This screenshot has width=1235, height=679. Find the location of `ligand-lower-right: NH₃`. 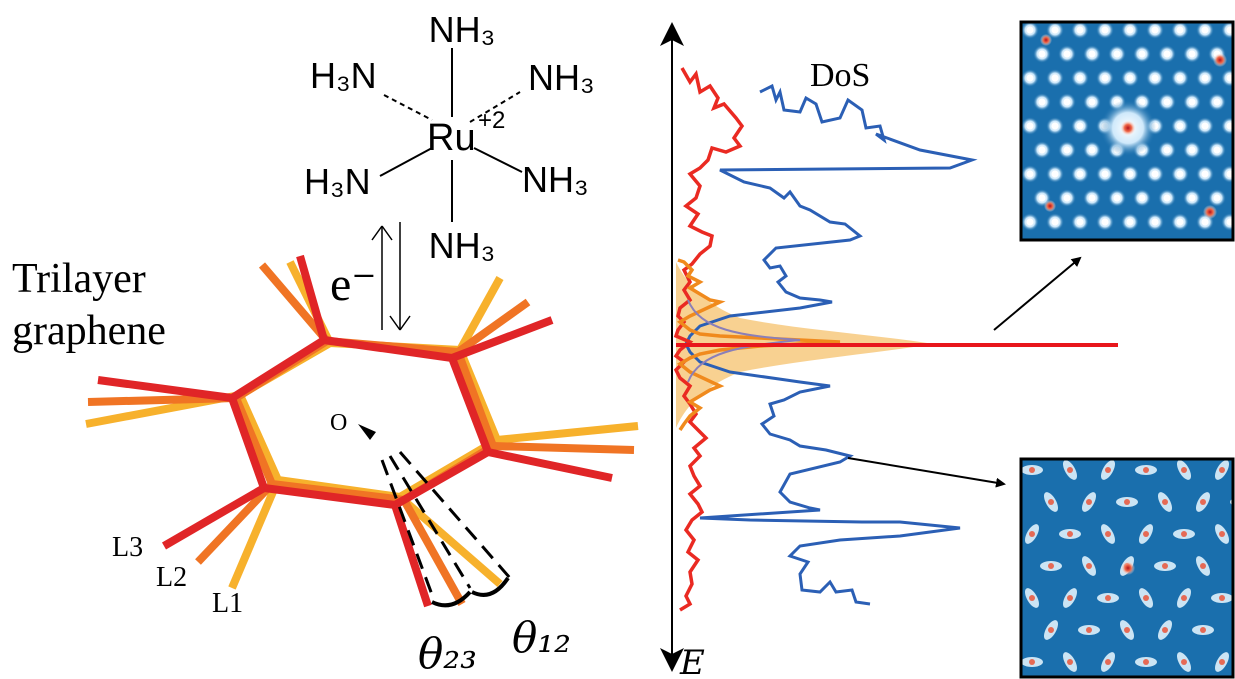

ligand-lower-right: NH₃ is located at coordinates (555, 179).